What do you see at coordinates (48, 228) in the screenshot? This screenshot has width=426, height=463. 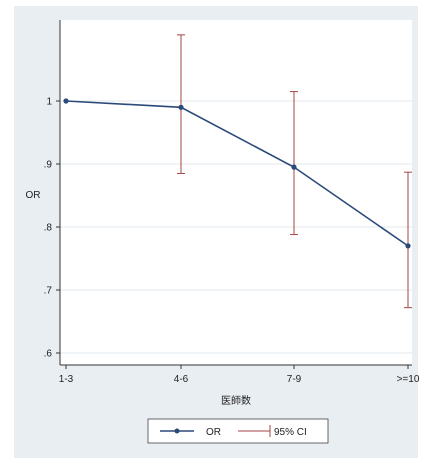 I see `y-tick-label: .8` at bounding box center [48, 228].